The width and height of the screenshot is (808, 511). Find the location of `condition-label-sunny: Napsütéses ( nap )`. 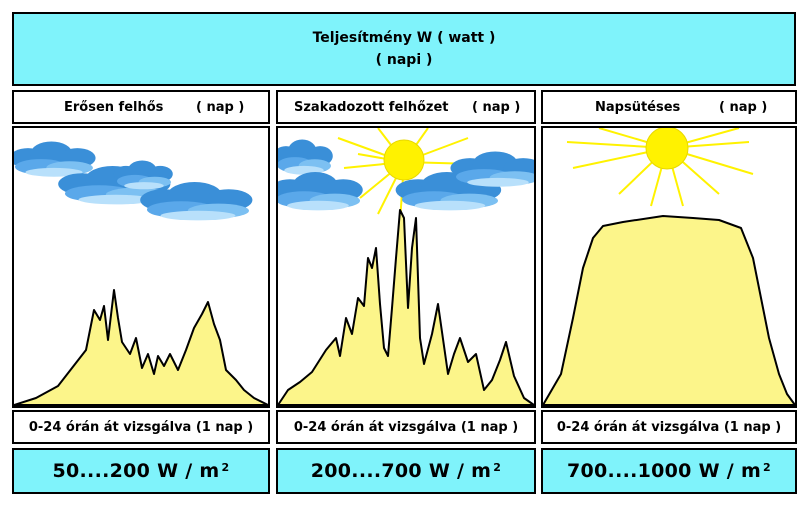

condition-label-sunny: Napsütéses ( nap ) is located at coordinates (669, 107).